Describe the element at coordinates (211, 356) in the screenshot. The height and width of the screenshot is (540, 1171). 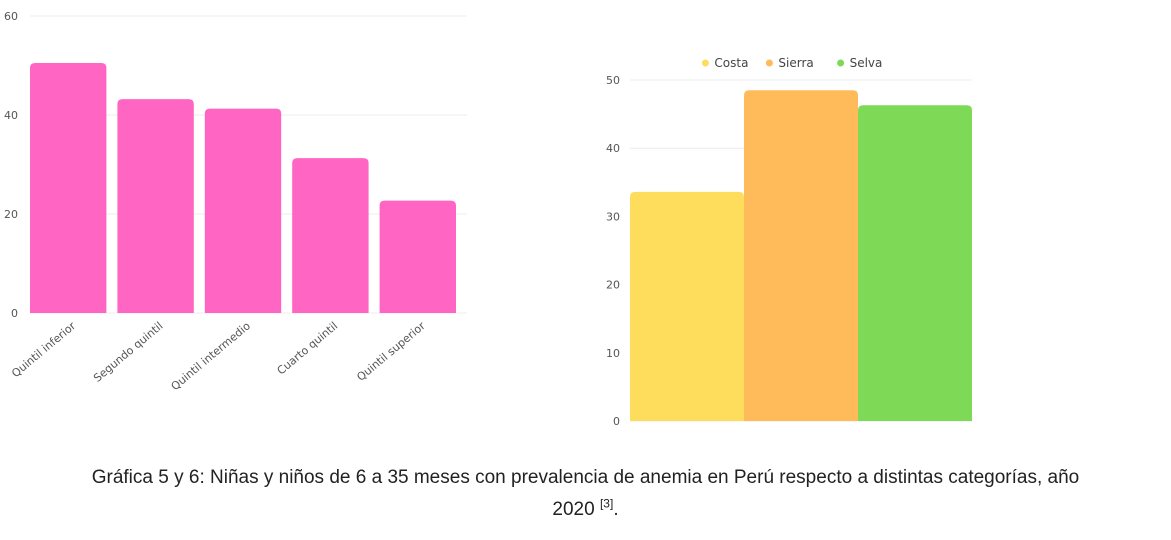
I see `x-tick-label: Quintil intermedio` at that location.